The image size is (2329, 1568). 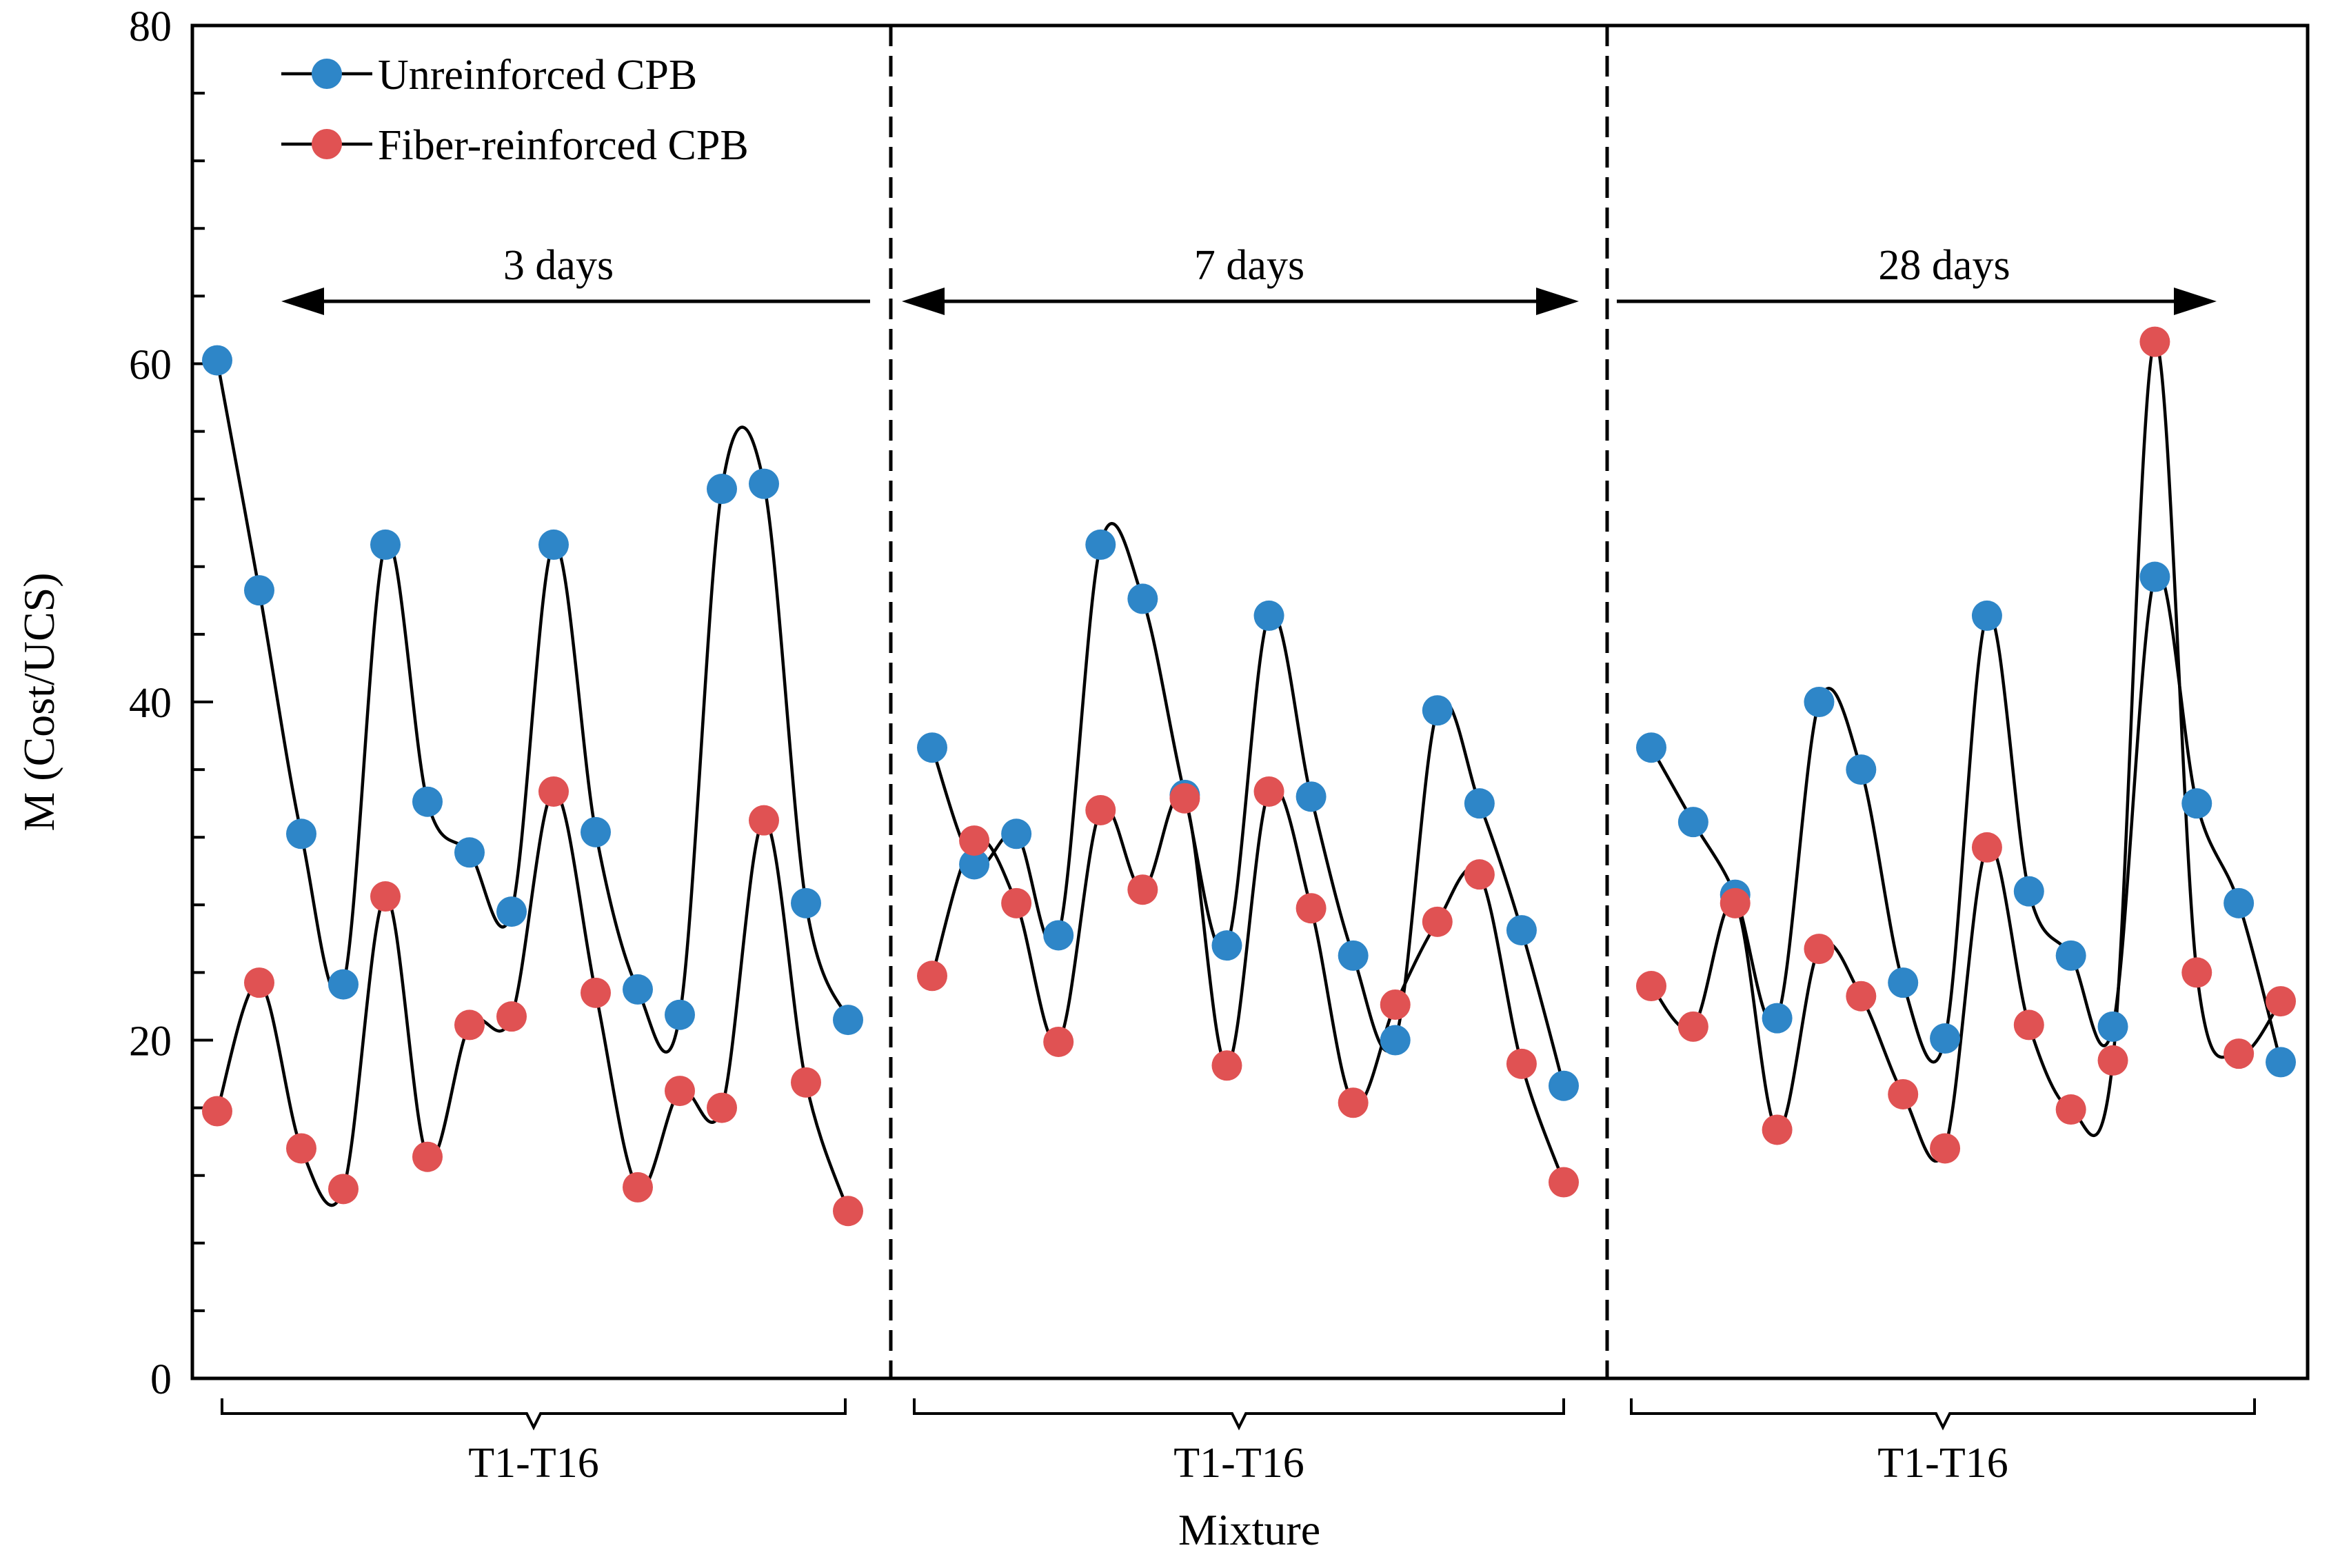 I want to click on data-point-s0-p1-t10, so click(x=1311, y=796).